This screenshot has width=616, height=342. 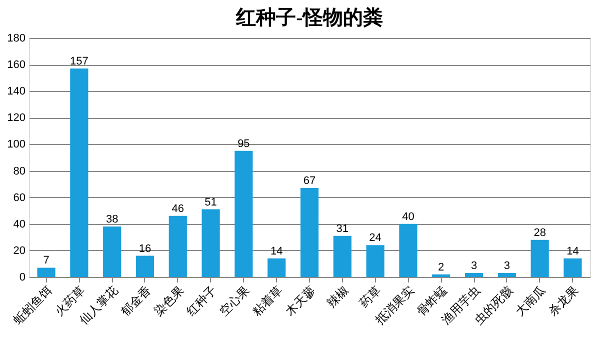 What do you see at coordinates (540, 232) in the screenshot?
I see `data-label: 28` at bounding box center [540, 232].